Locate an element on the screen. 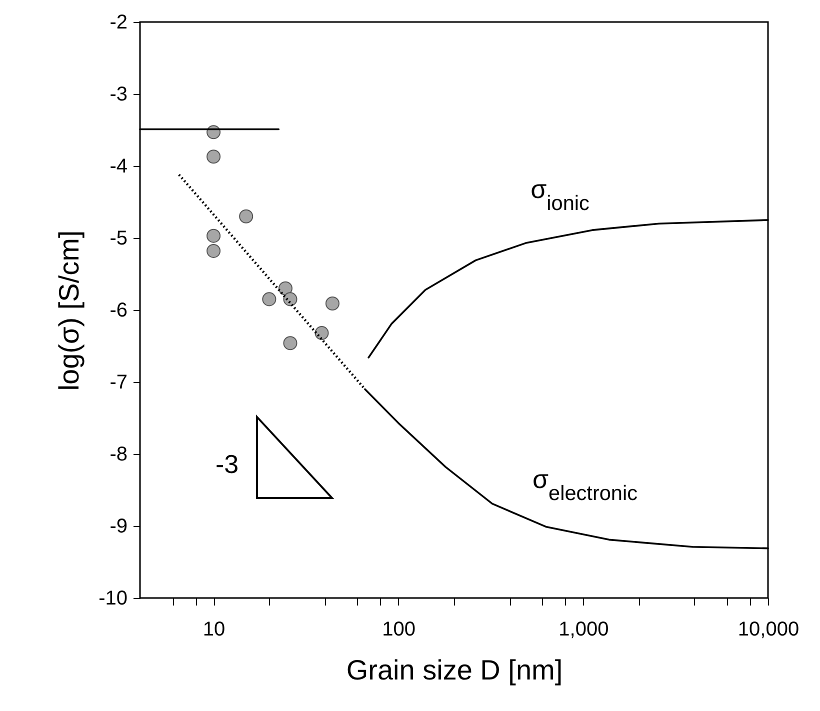 Image resolution: width=820 pixels, height=711 pixels. y-tick-label: -8 is located at coordinates (119, 455).